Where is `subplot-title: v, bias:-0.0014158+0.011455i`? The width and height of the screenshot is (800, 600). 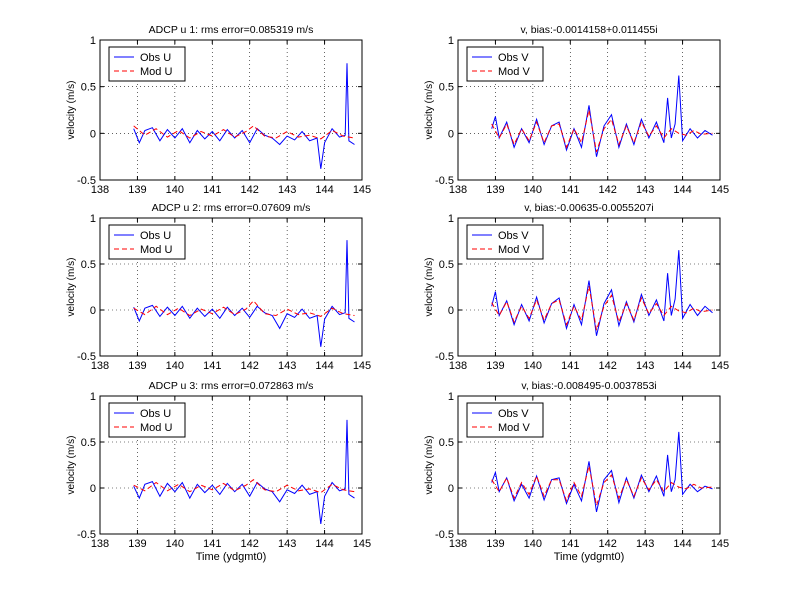
subplot-title: v, bias:-0.0014158+0.011455i is located at coordinates (588, 30).